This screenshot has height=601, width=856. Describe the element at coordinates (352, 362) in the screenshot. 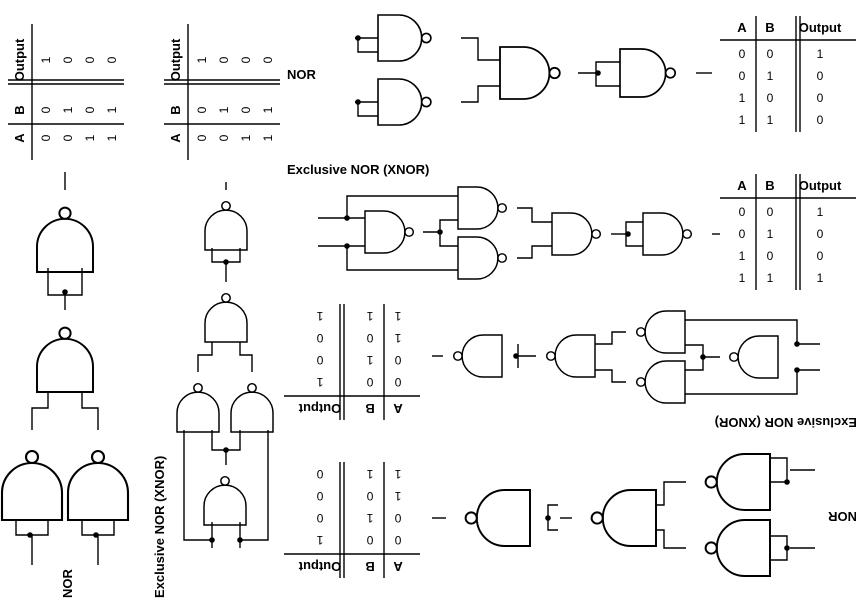

I see `xnor-truth-table-flipped: A B Output 0 0 1 0 1 0 1 0 0 1 1 1` at that location.